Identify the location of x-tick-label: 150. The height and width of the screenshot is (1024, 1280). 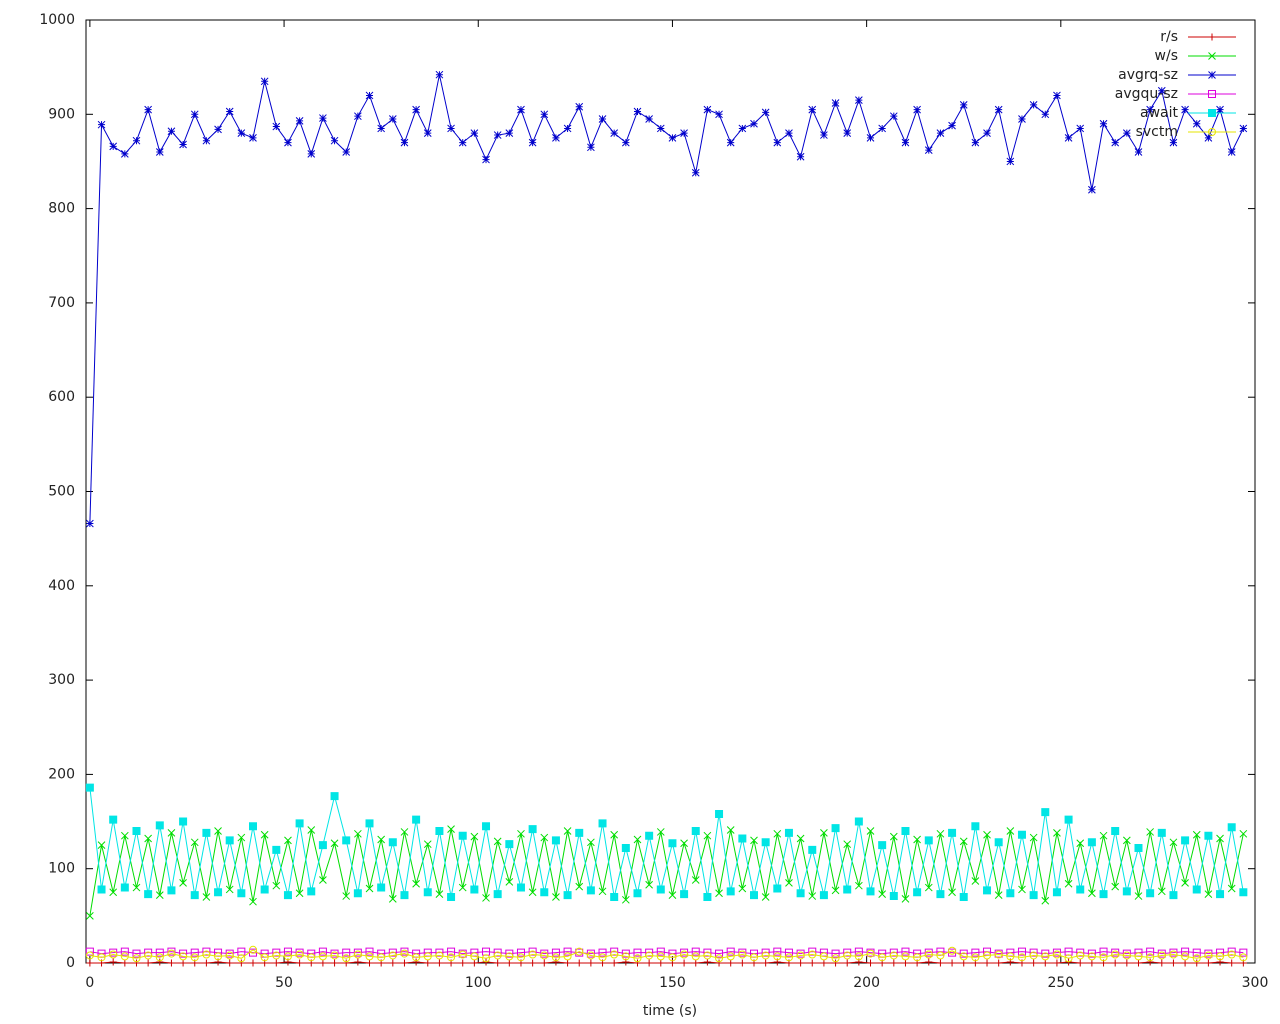
(672, 983).